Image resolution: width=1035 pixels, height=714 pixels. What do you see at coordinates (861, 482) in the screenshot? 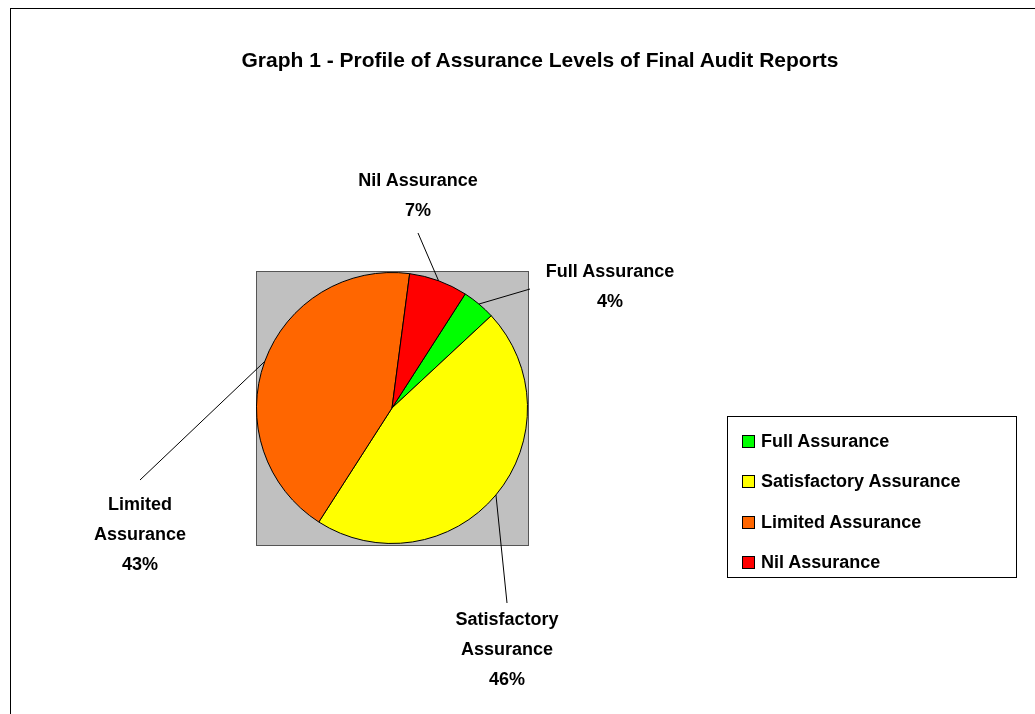
I see `legend-label: Satisfactory Assurance` at bounding box center [861, 482].